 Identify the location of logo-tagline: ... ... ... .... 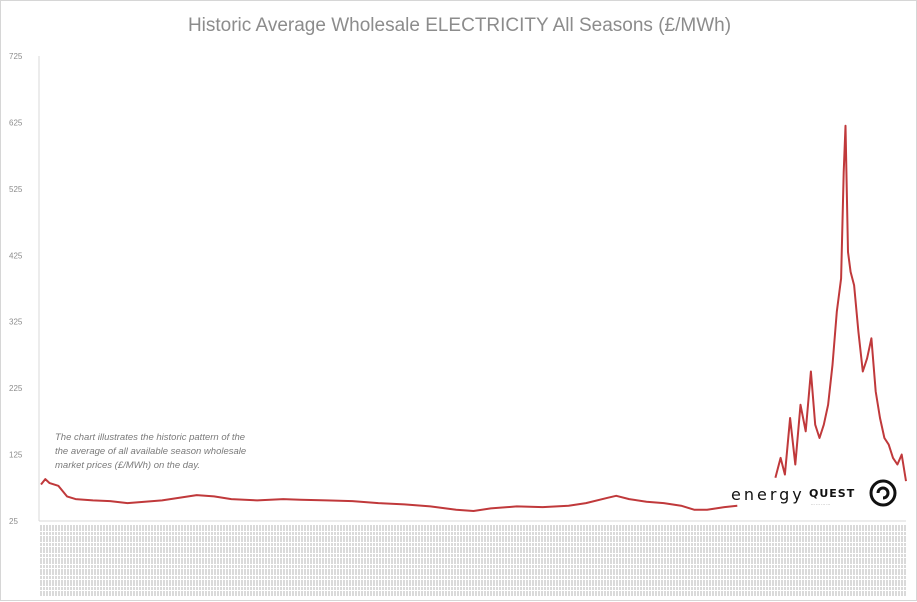
(821, 503).